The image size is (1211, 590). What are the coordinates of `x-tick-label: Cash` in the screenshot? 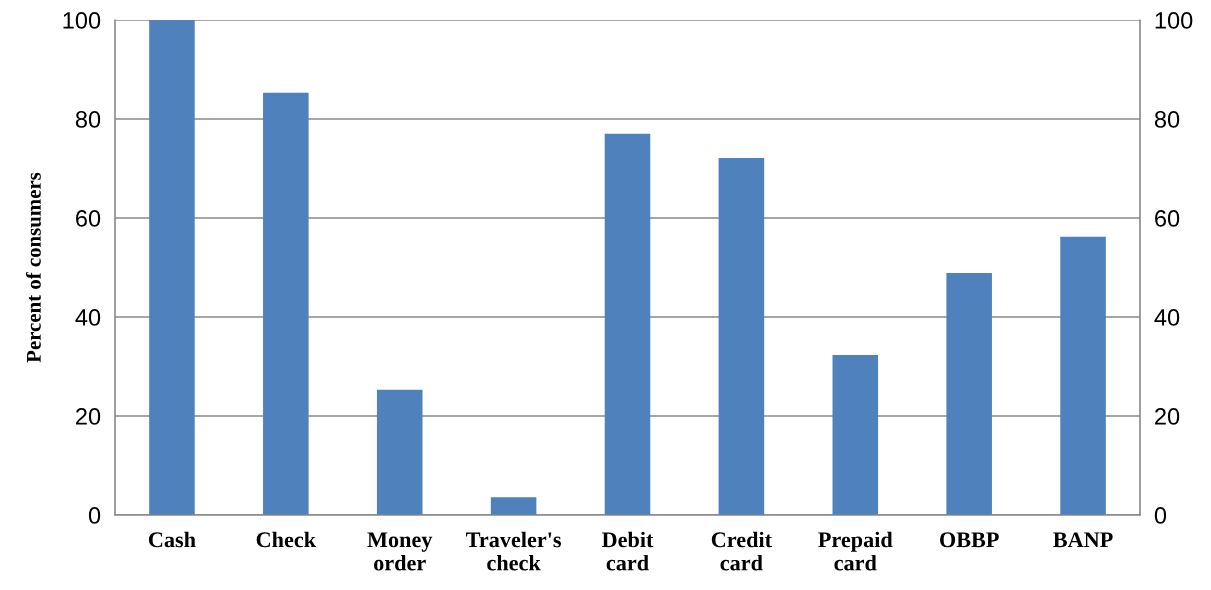 It's located at (172, 539).